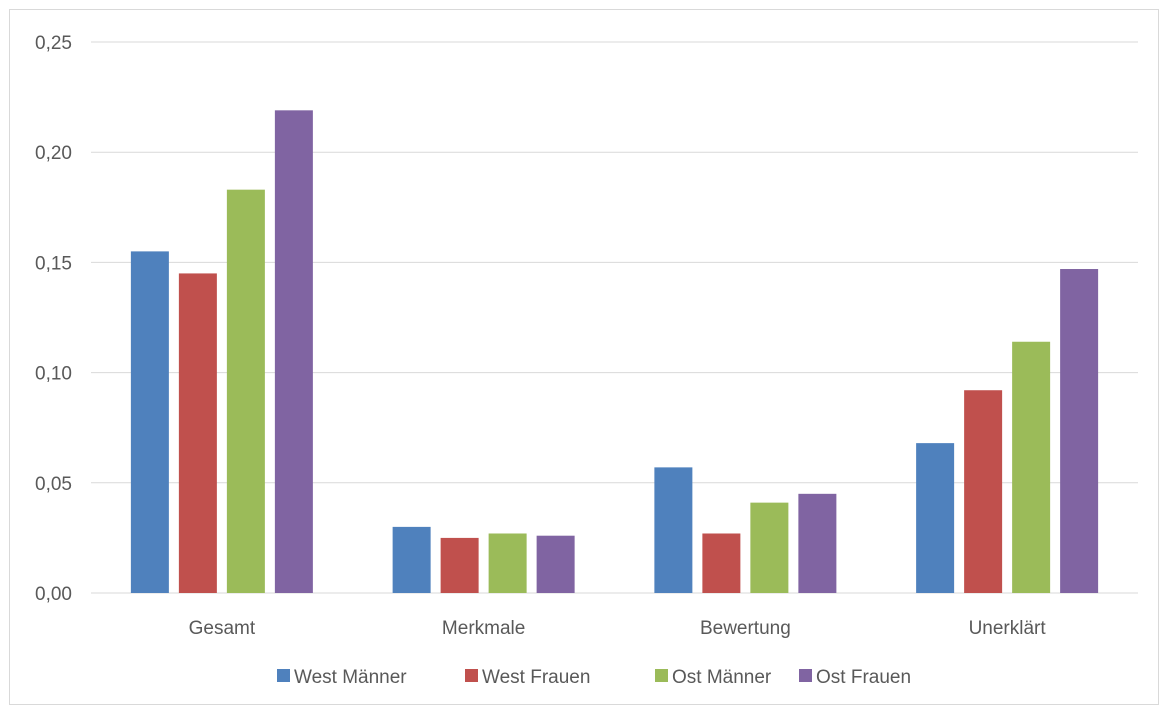 This screenshot has width=1170, height=709. What do you see at coordinates (53, 594) in the screenshot?
I see `y-tick-label: 0,00` at bounding box center [53, 594].